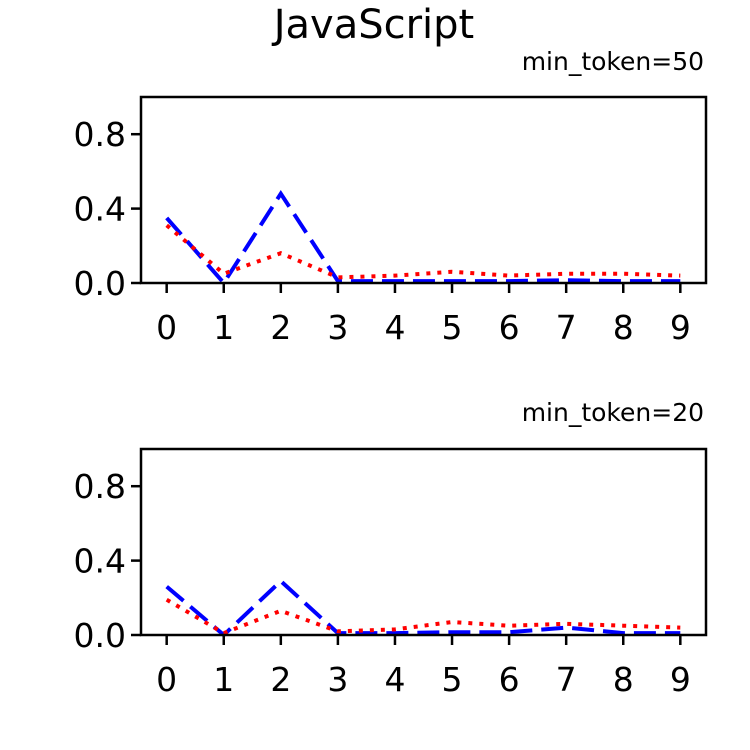 The image size is (750, 750). Describe the element at coordinates (613, 61) in the screenshot. I see `panel-subtitle: min_token=50` at that location.